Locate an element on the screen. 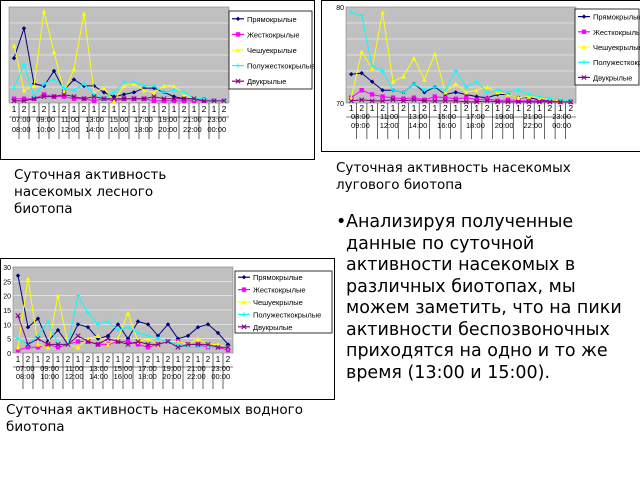 This screenshot has height=480, width=640. forest-group-label: 09:00 10:00 is located at coordinates (45, 124).